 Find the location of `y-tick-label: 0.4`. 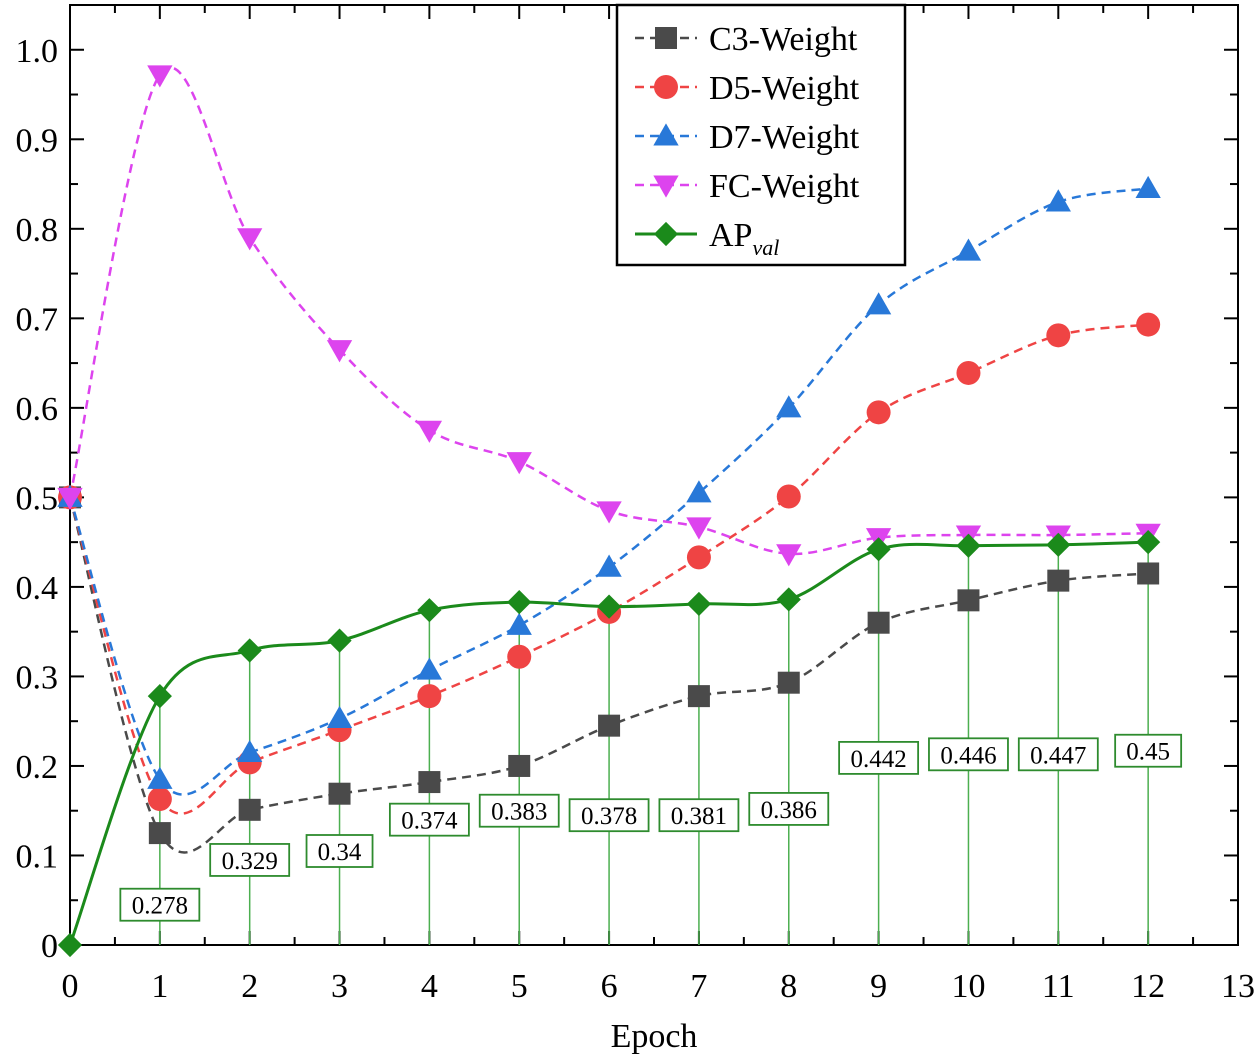

y-tick-label: 0.4 is located at coordinates (37, 588).